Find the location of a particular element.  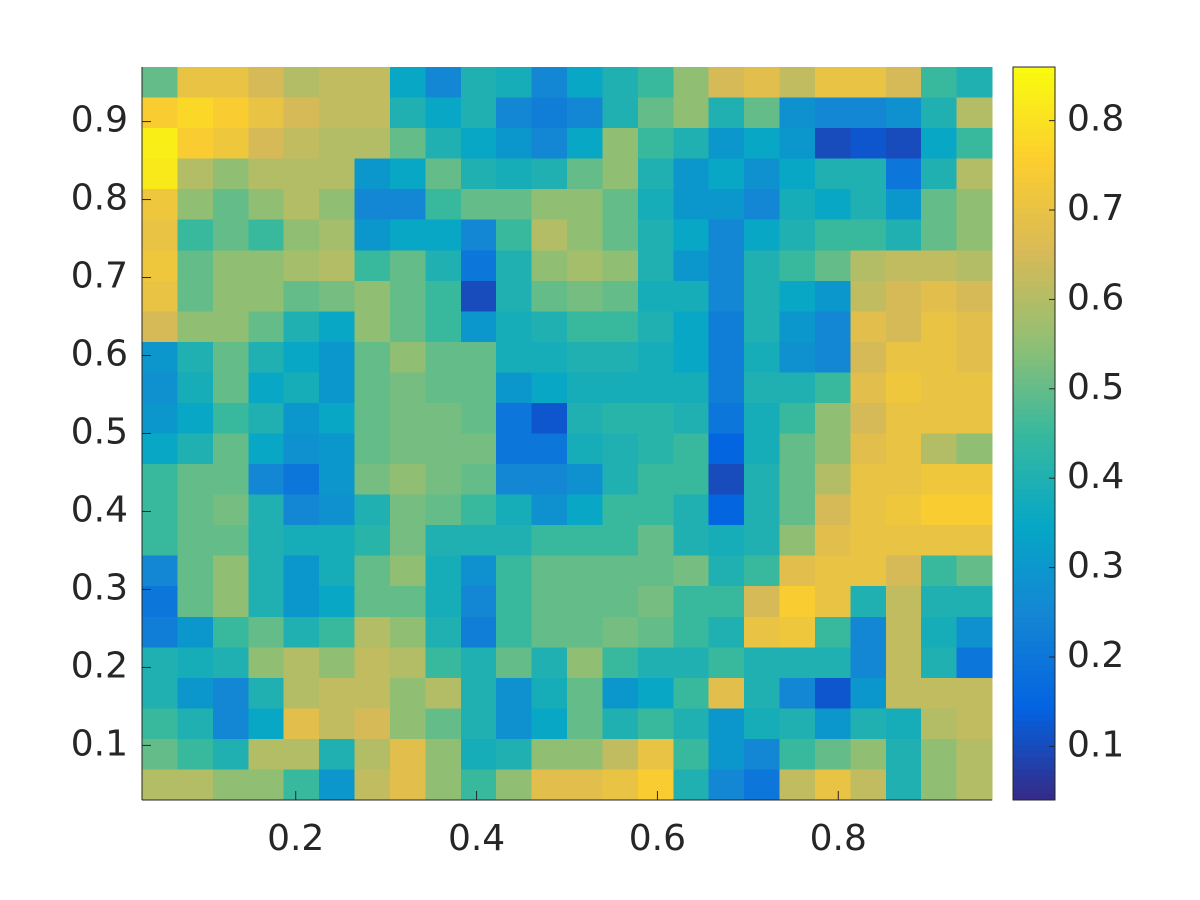

colorbar: 0.1 0.2 0.3 0.4 0.5 0.6 0.7 0.8 is located at coordinates (1068, 433).